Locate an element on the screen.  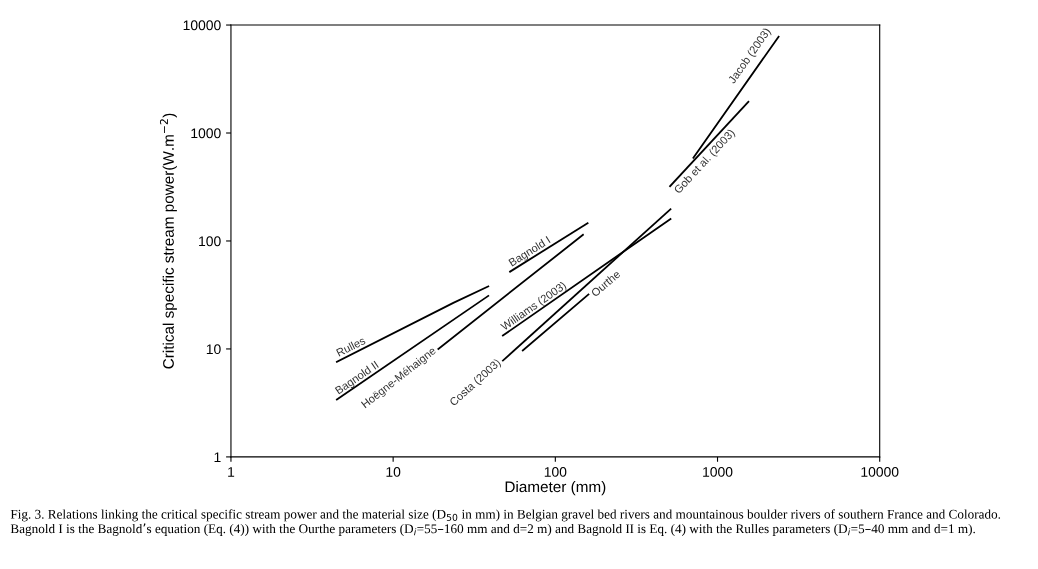
text: Fig. 3. Relations linking the critical specific stream power and the material size (D$_{50}$ in mm) in Belgian gravel bed rivers and mountainous boulder rivers of southern France and Colorado. Bagnold I is the Bagnold’s equation (Eq. (4)) with the Ourthe parameters (D$_{i}$=55–160 mm and d=2 m) and Bagnold II is Eq. (4) with the Rulles parameters (D$_{i}$=5–40 mm and d=1 m). is located at coordinates (505, 522).